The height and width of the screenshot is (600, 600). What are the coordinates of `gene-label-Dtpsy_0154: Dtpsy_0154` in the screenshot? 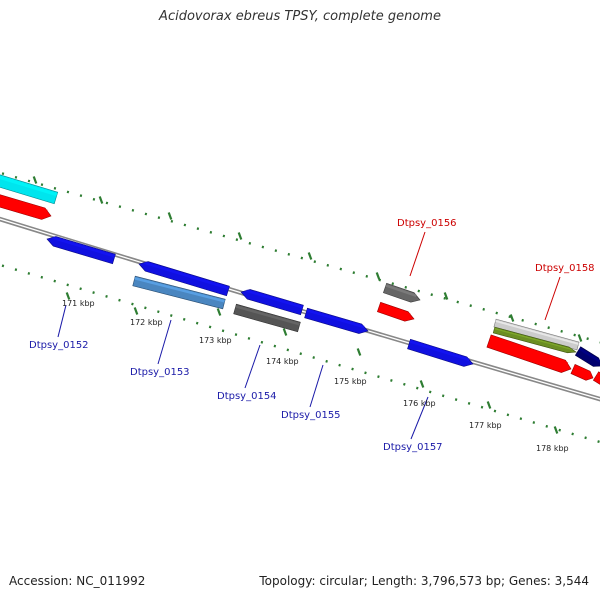 It's located at (247, 396).